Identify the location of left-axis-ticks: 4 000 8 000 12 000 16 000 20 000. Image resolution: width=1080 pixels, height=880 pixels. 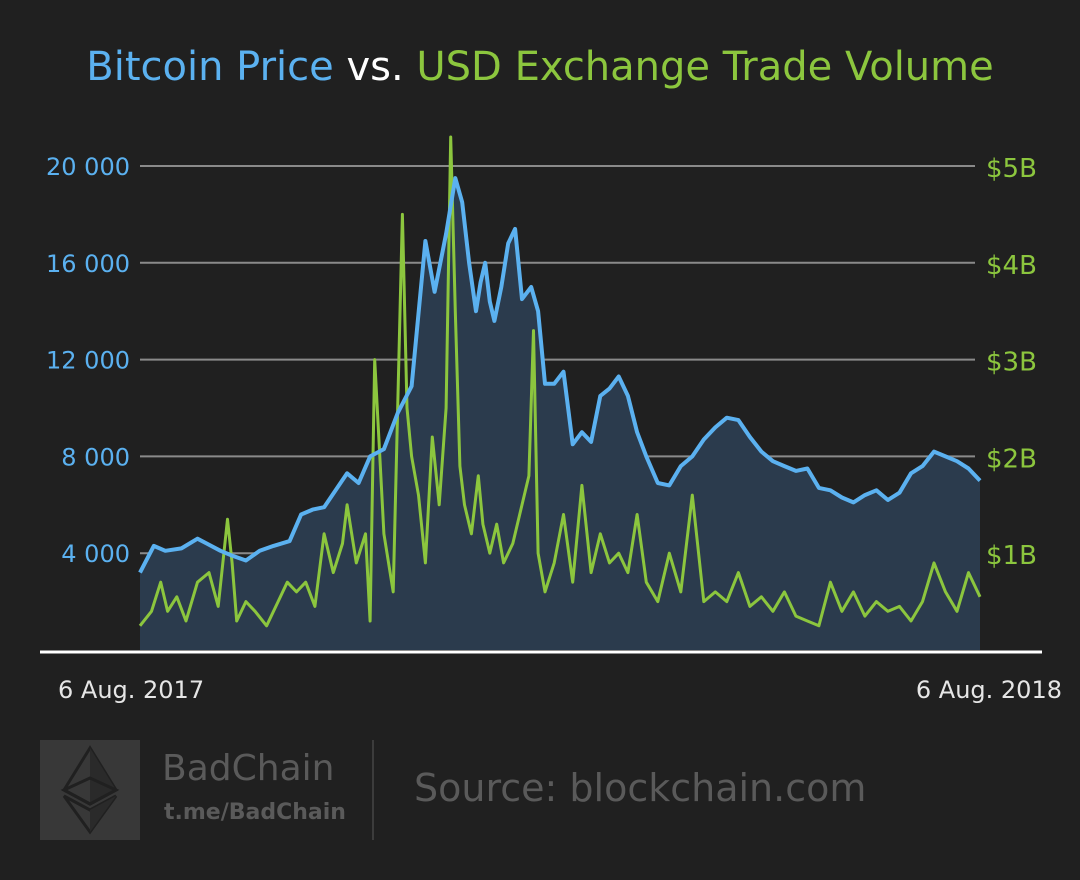
(88, 360).